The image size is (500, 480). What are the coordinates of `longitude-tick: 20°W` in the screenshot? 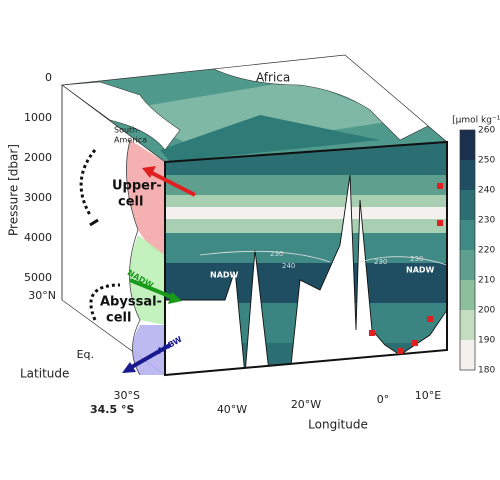 It's located at (306, 404).